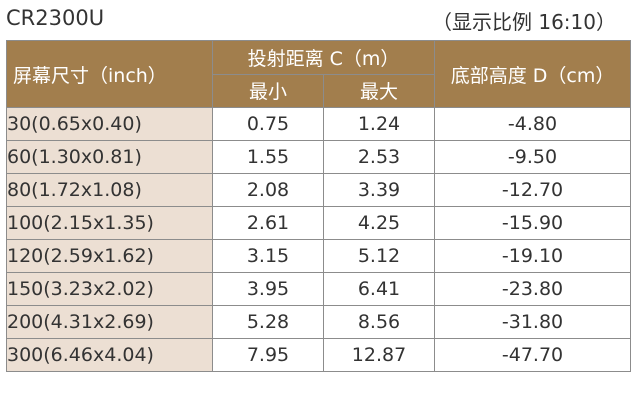 The image size is (636, 409). I want to click on header-max: 最大, so click(379, 90).